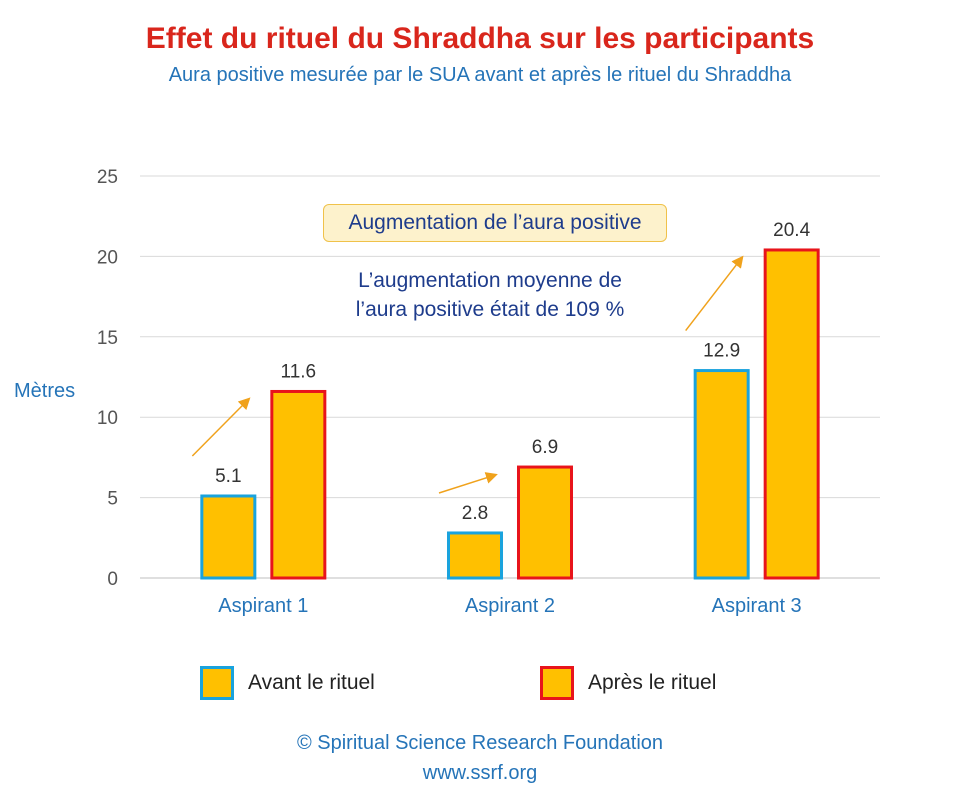 This screenshot has height=804, width=960. I want to click on data-label: 5.1, so click(228, 476).